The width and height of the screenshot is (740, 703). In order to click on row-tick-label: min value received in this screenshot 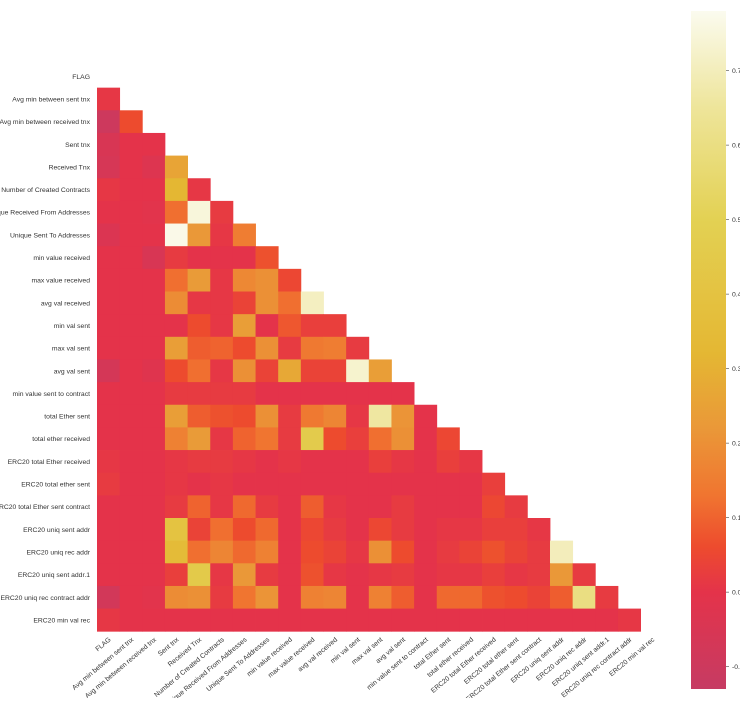, I will do `click(61, 258)`.